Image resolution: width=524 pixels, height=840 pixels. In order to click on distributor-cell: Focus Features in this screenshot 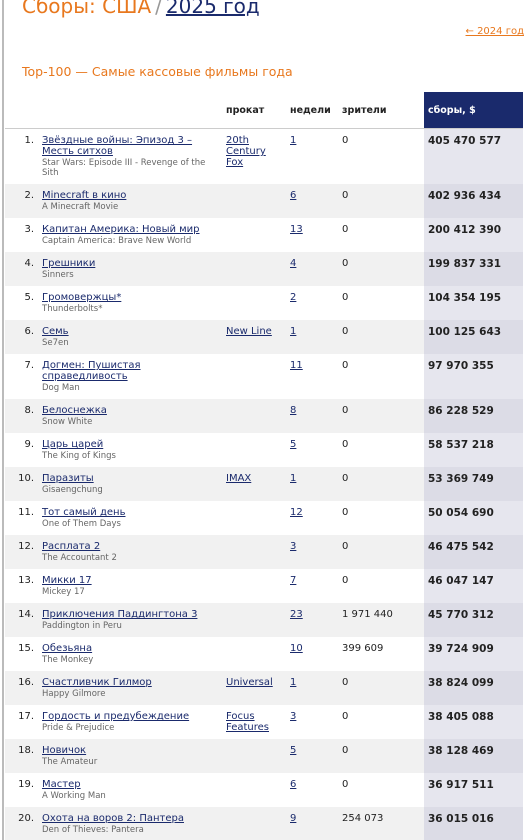, I will do `click(254, 722)`.